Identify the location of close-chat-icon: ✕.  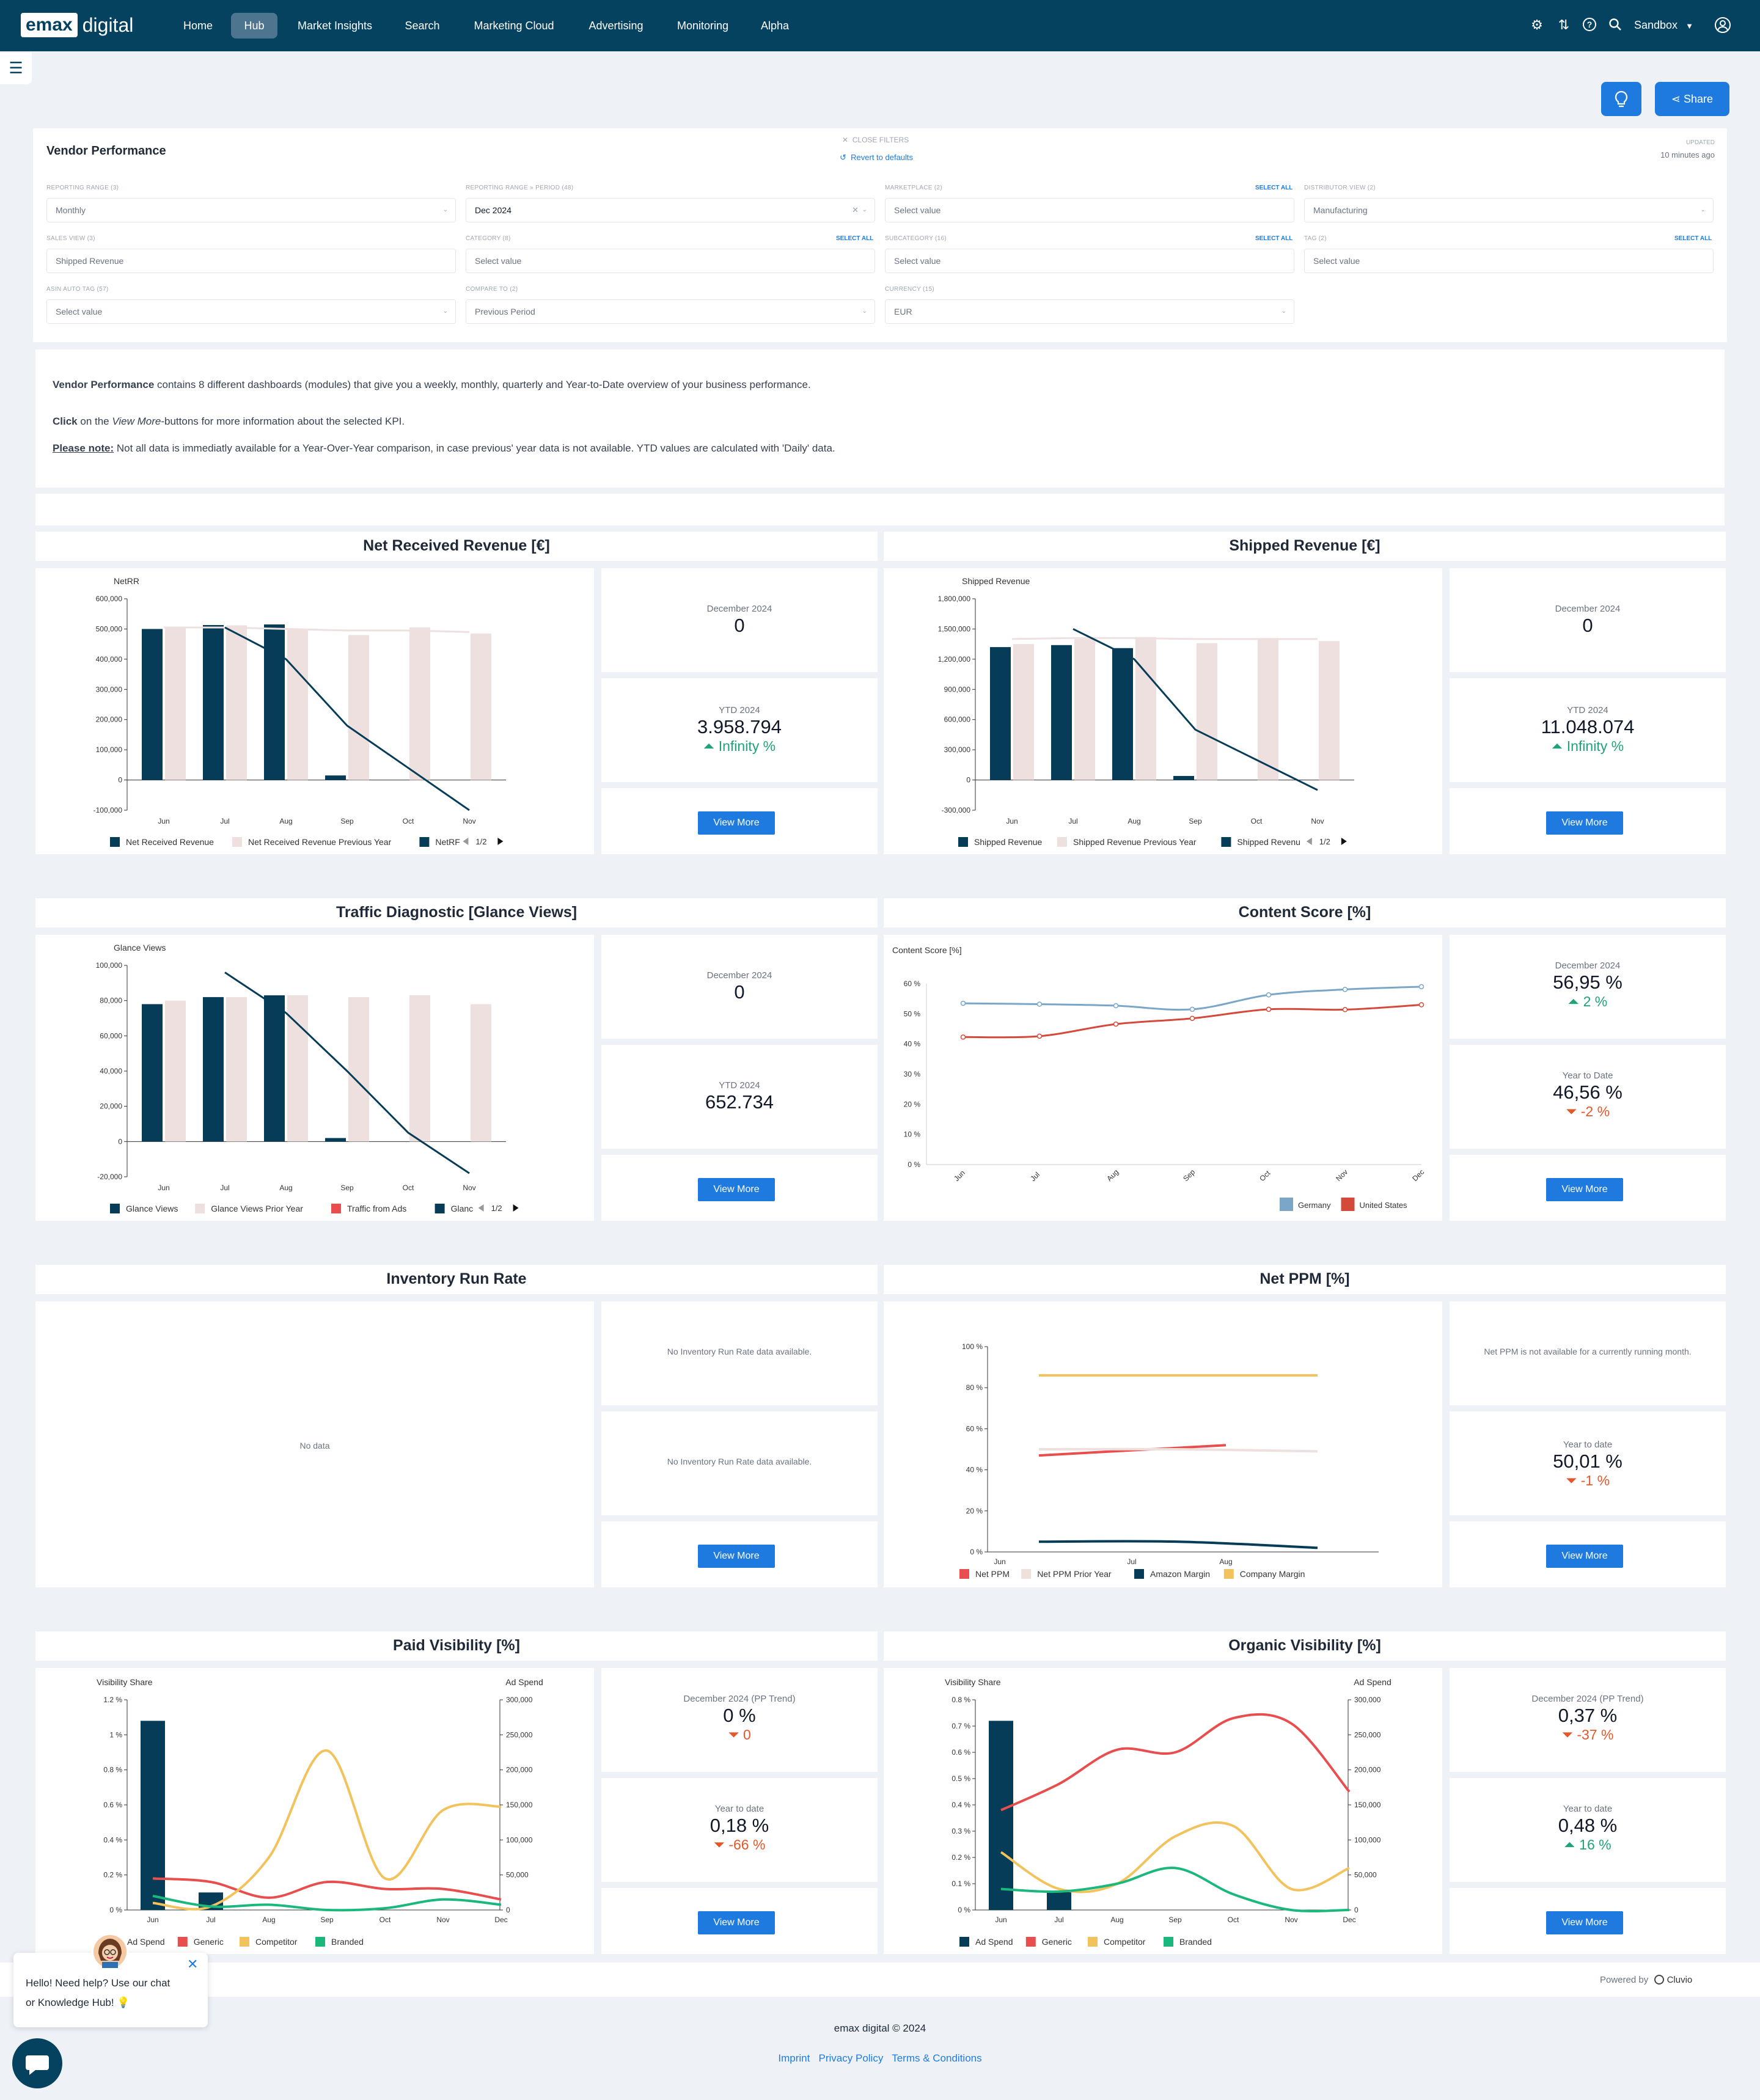
(193, 1964).